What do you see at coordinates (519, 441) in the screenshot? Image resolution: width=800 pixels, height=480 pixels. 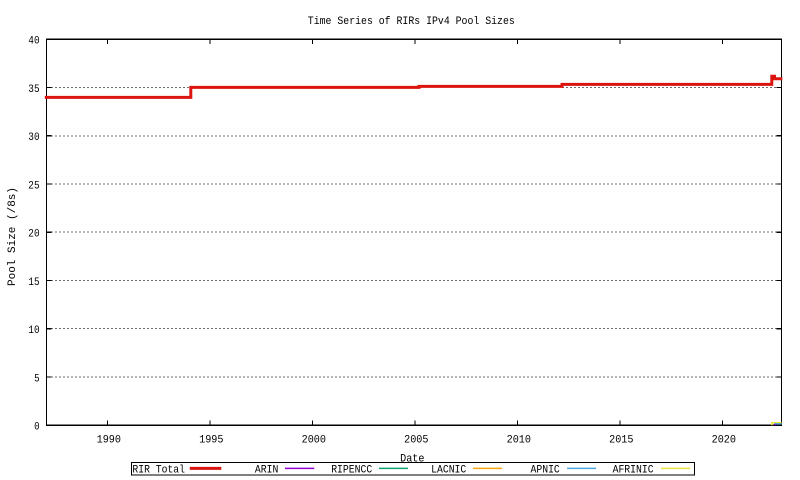 I see `svg-text: 2010` at bounding box center [519, 441].